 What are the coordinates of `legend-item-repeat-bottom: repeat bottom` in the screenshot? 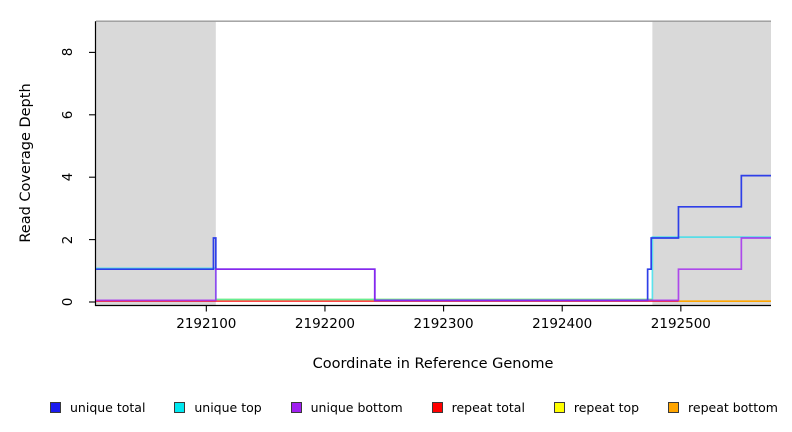 It's located at (723, 407).